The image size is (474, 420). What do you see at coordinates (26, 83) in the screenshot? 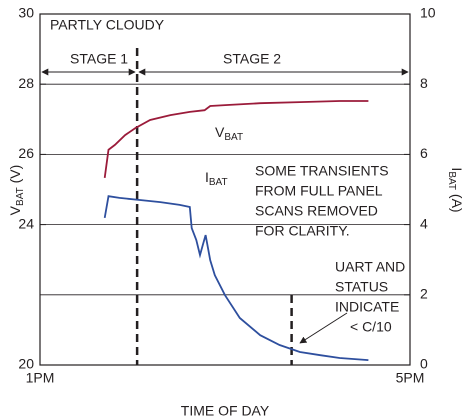
I see `y-tick-label: 28` at bounding box center [26, 83].